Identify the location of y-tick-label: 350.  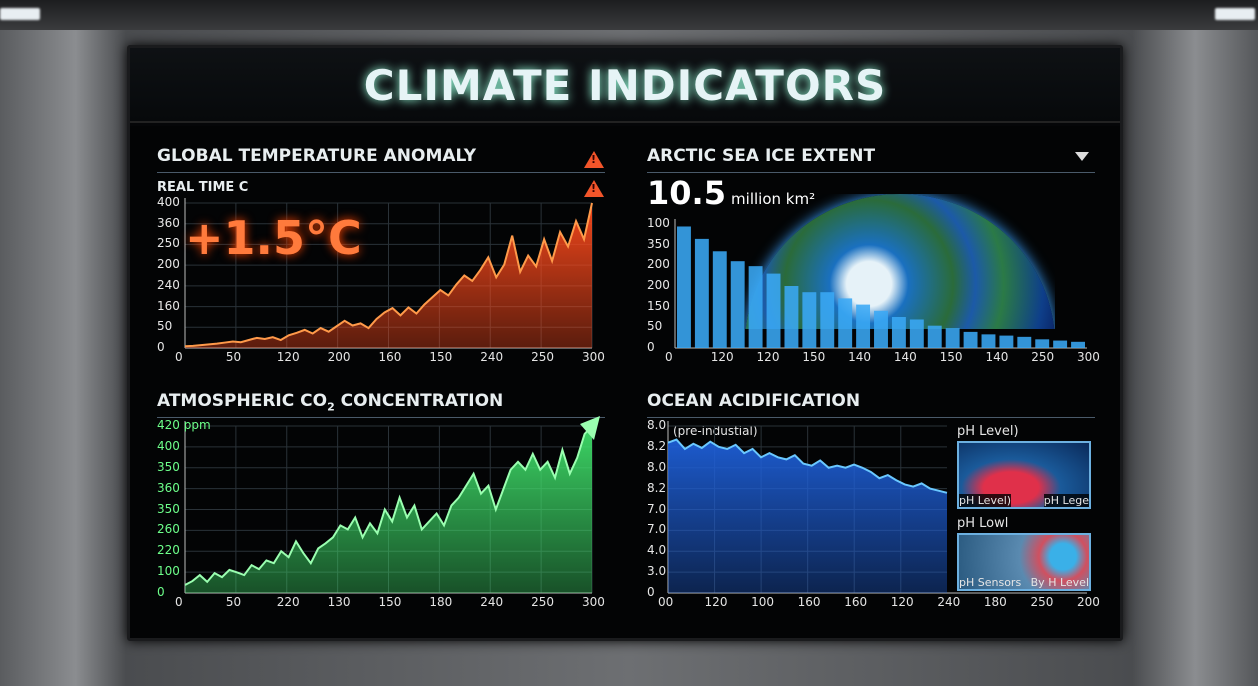
(658, 243).